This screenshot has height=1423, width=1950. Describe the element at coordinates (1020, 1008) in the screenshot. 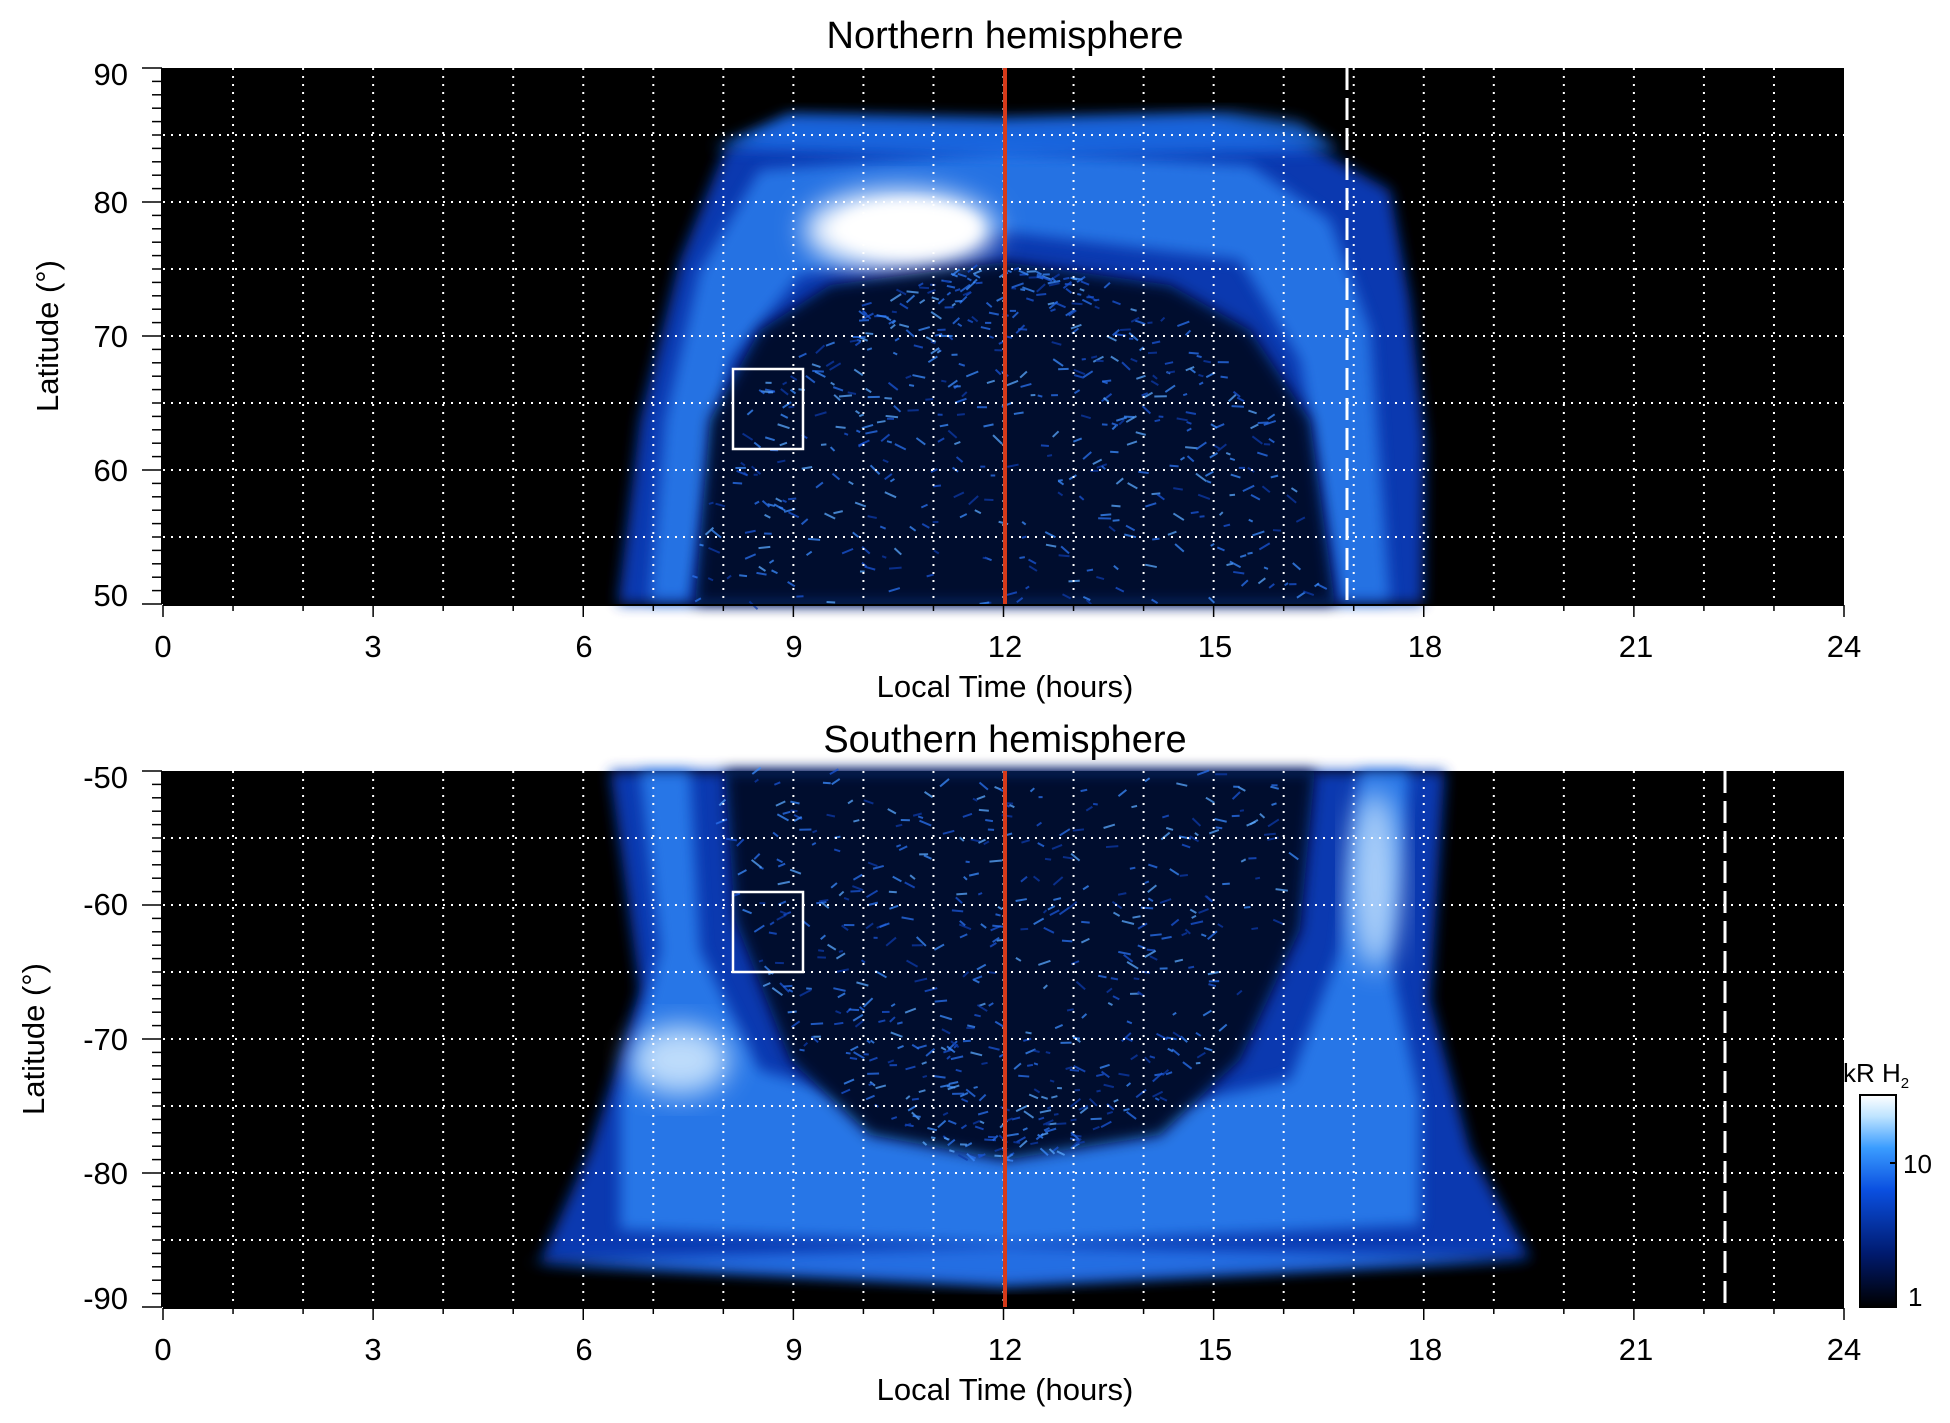

I see `southern-auroral-band-bright` at that location.